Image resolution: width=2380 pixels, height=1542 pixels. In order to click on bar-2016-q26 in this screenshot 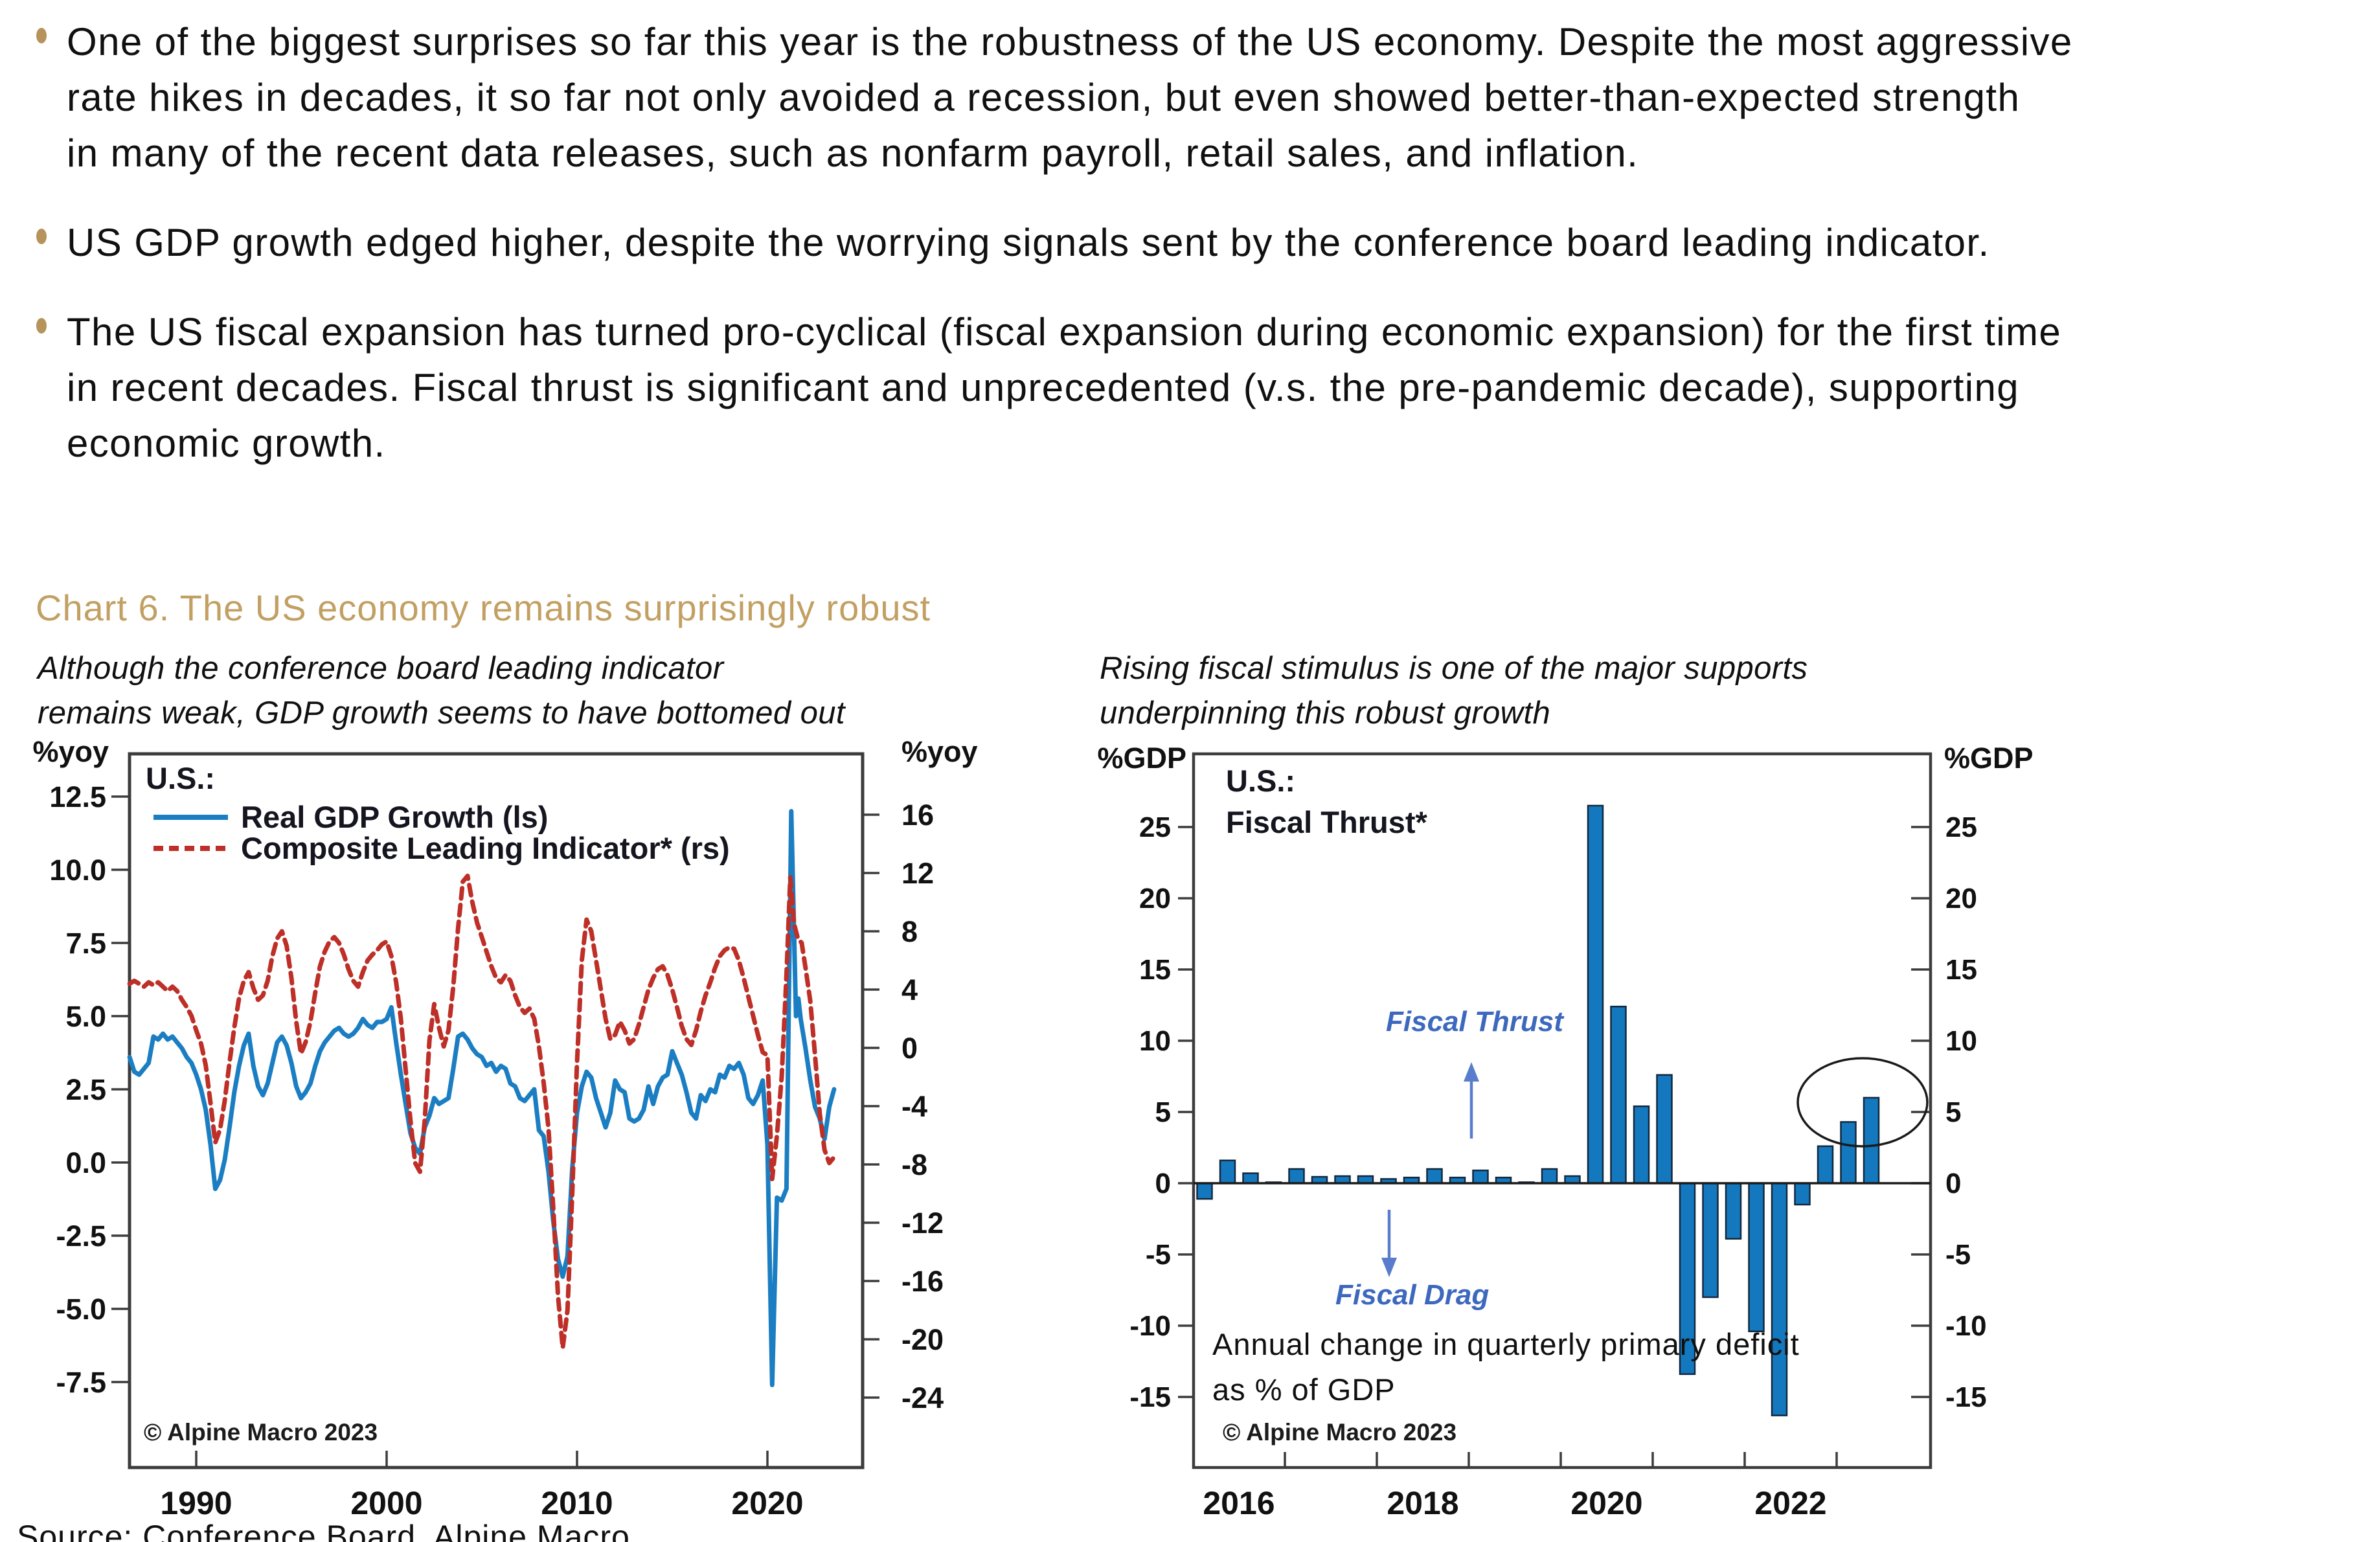, I will do `click(1803, 1194)`.